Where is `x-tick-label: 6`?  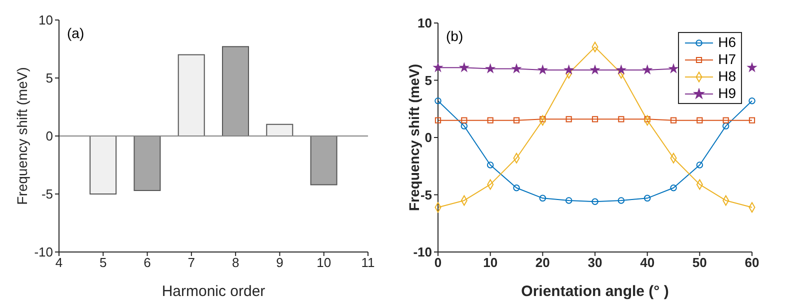 x-tick-label: 6 is located at coordinates (147, 262).